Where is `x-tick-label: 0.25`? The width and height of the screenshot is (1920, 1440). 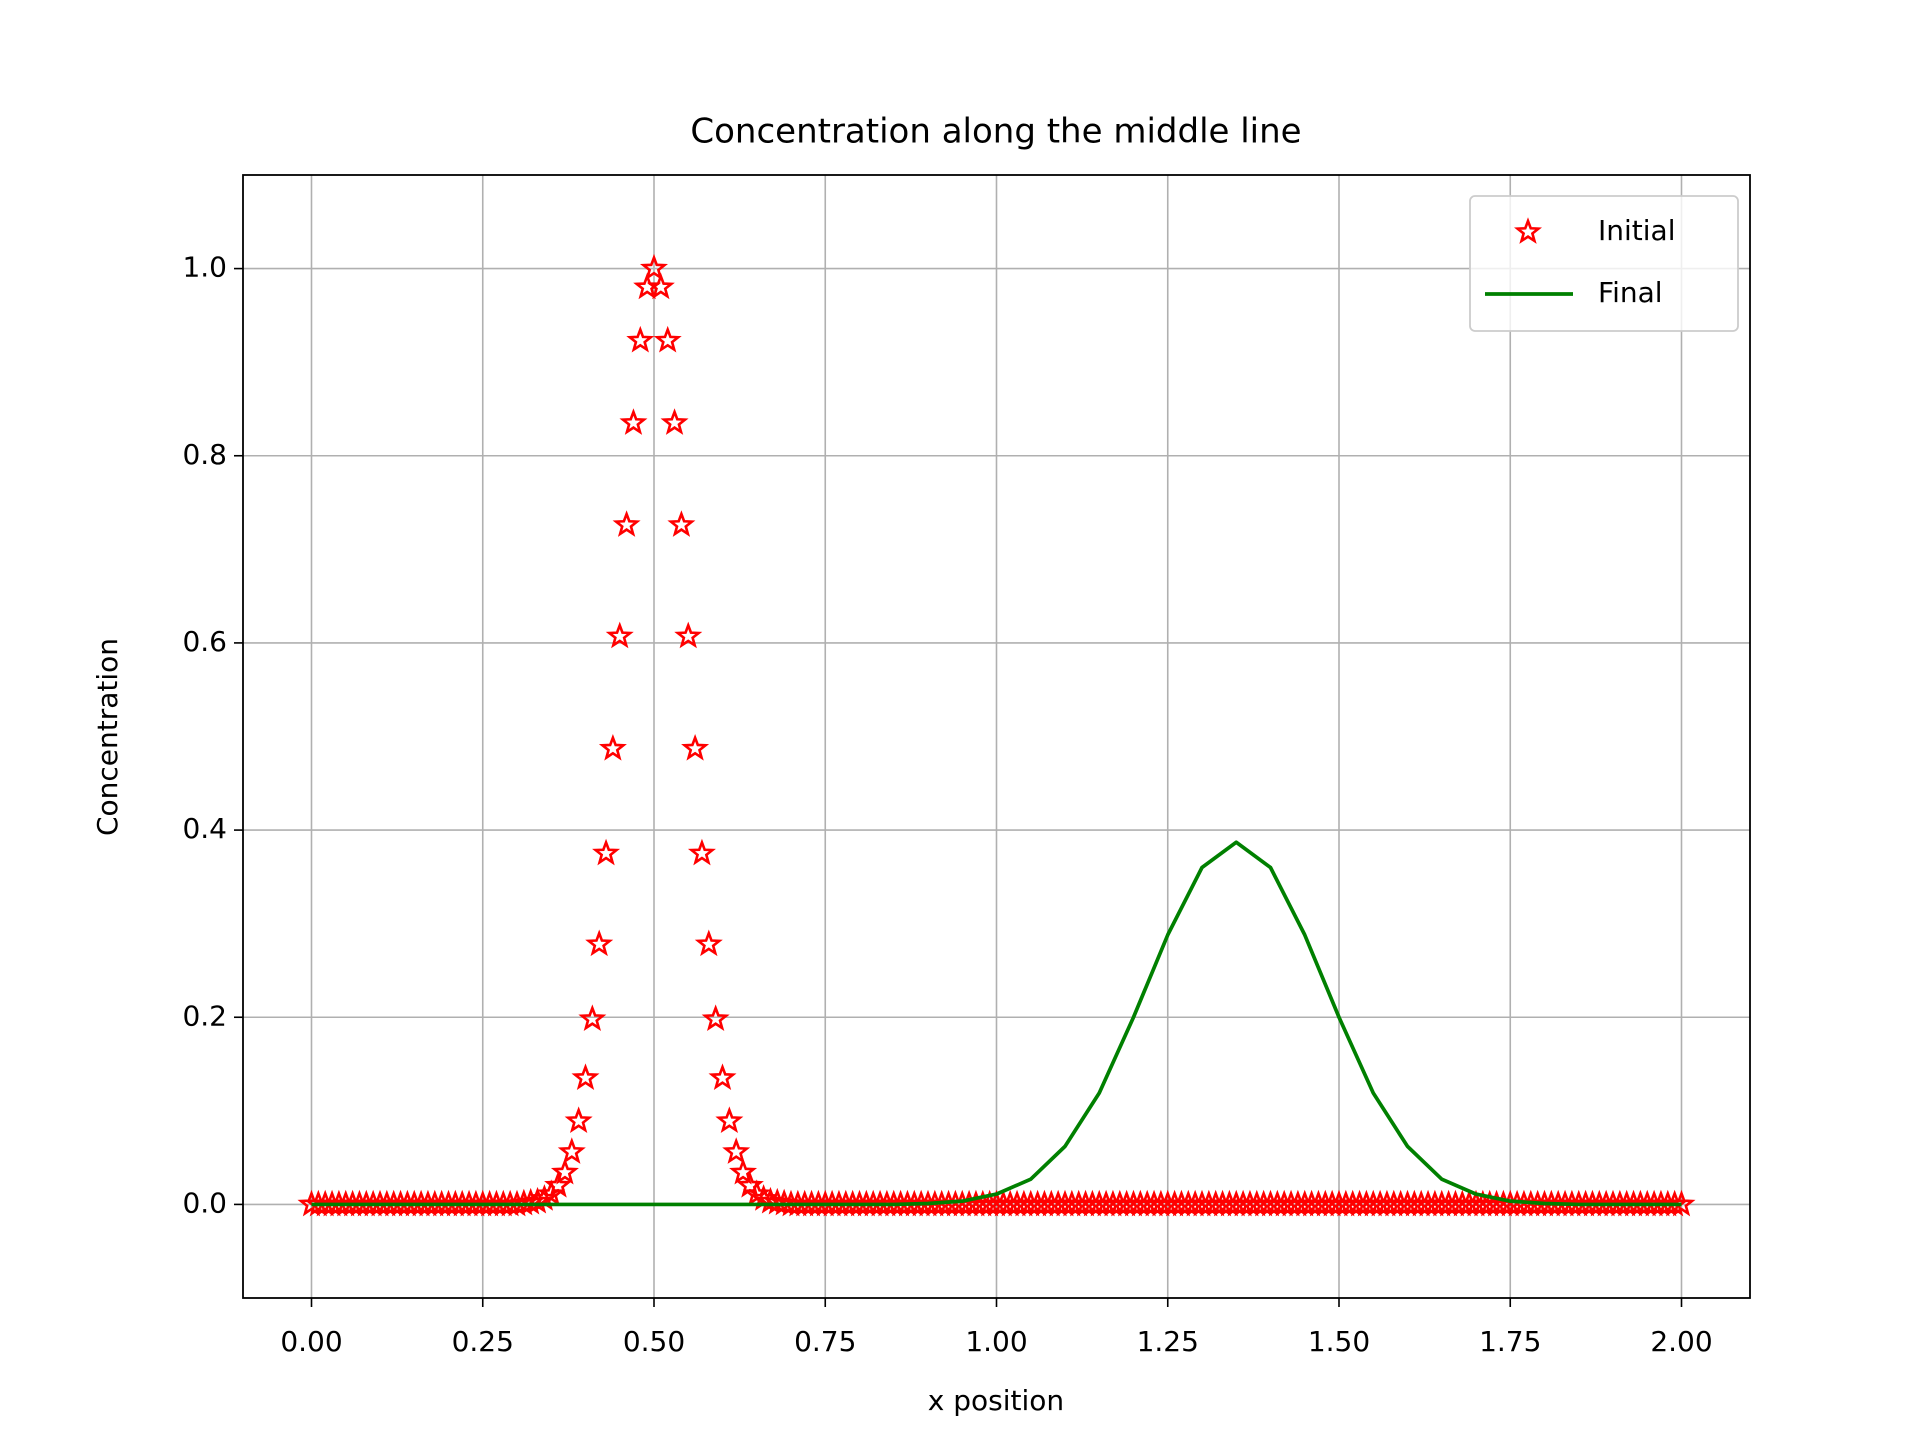
x-tick-label: 0.25 is located at coordinates (483, 1341).